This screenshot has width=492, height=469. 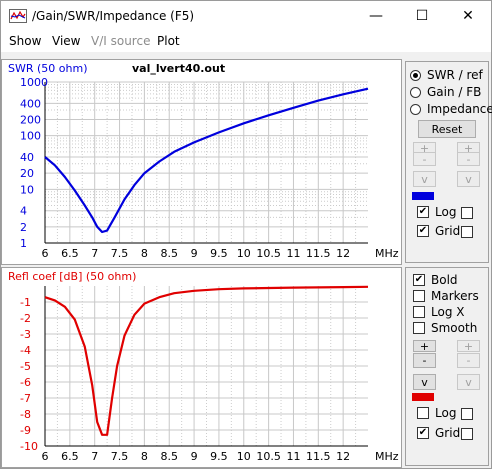 What do you see at coordinates (424, 179) in the screenshot?
I see `y-top-down-button: v` at bounding box center [424, 179].